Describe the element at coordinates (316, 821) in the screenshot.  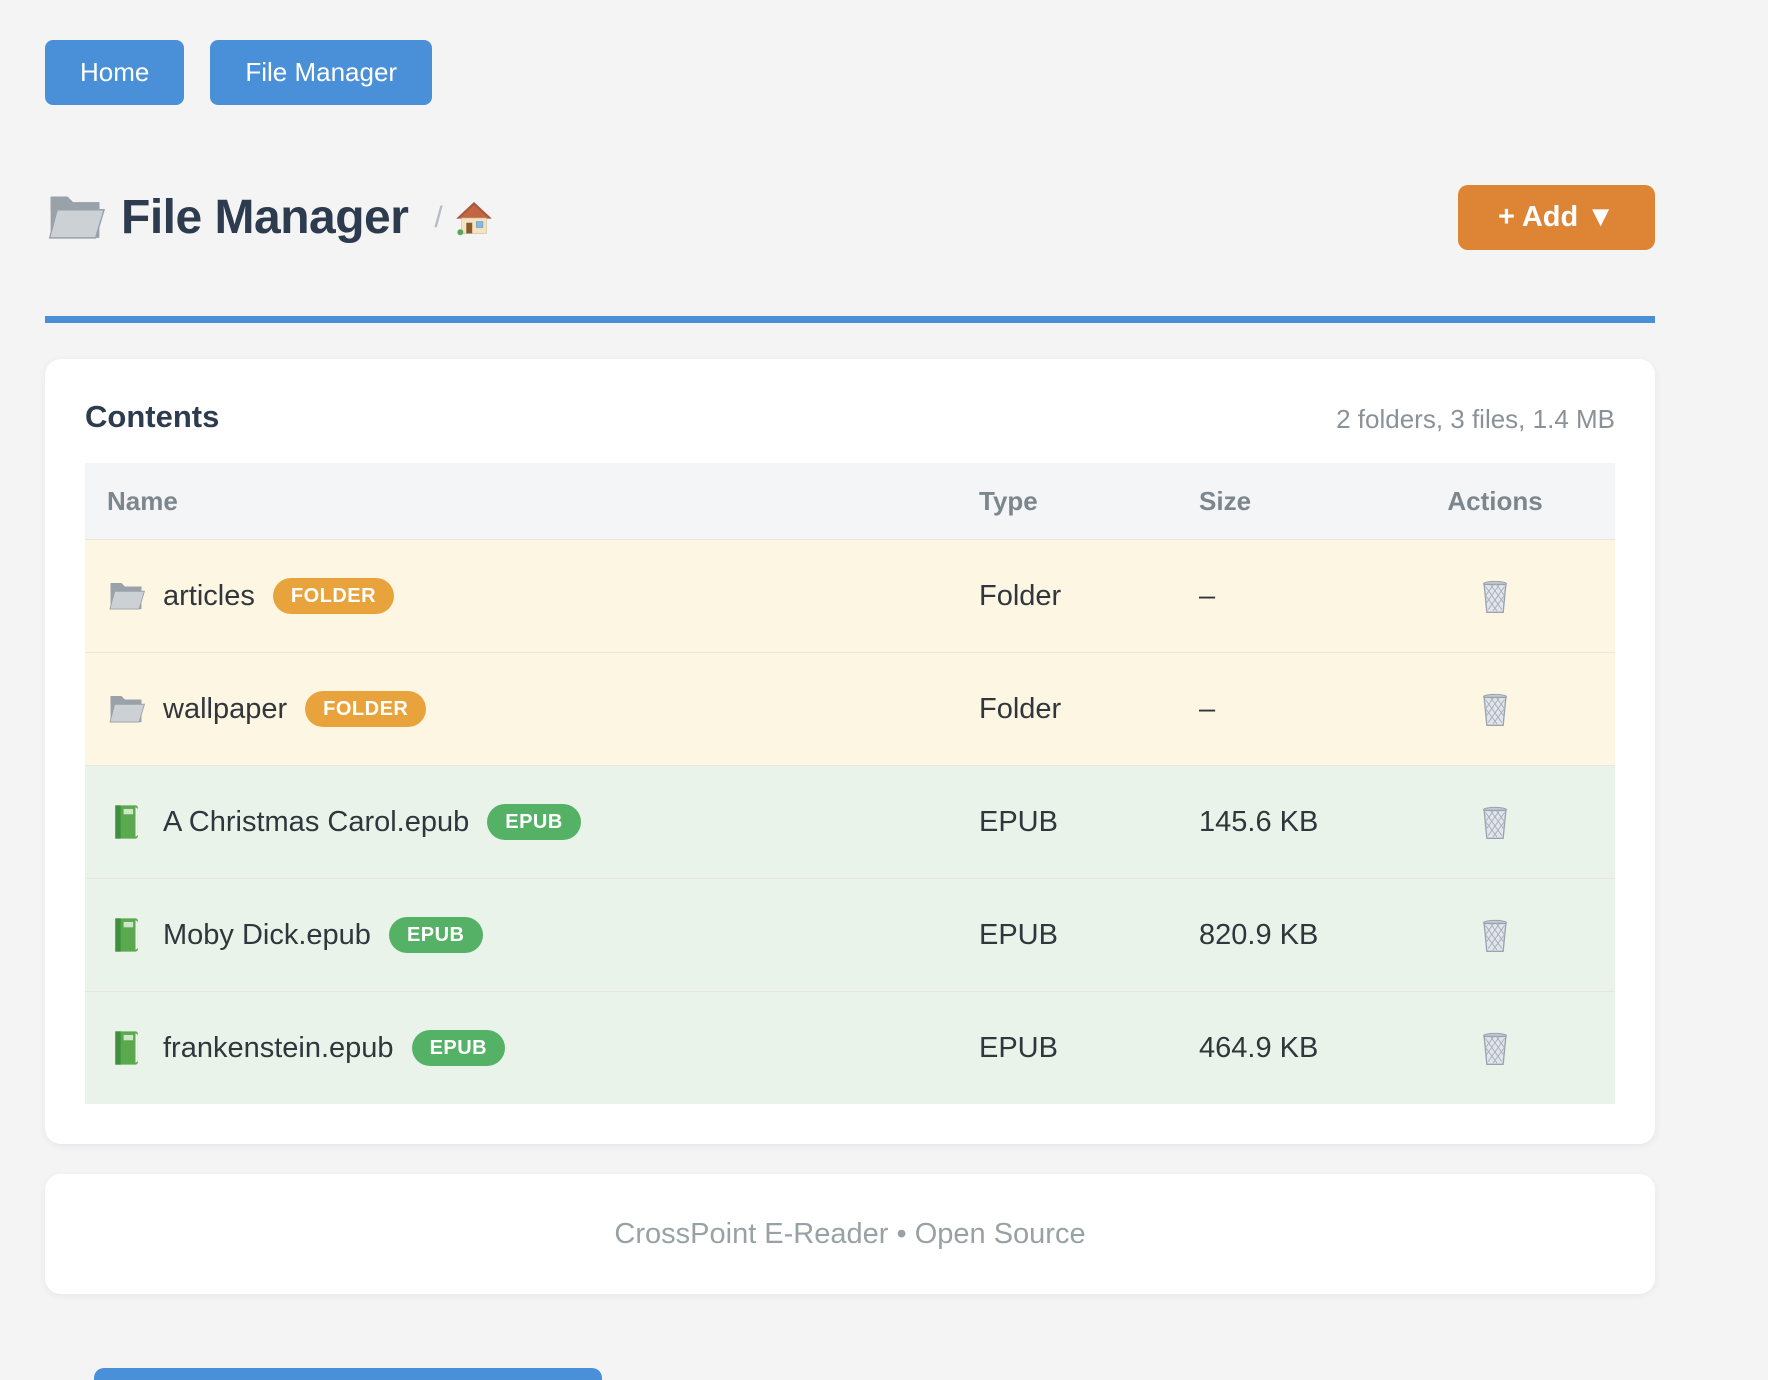
I see `file-name: A Christmas Carol.epub` at that location.